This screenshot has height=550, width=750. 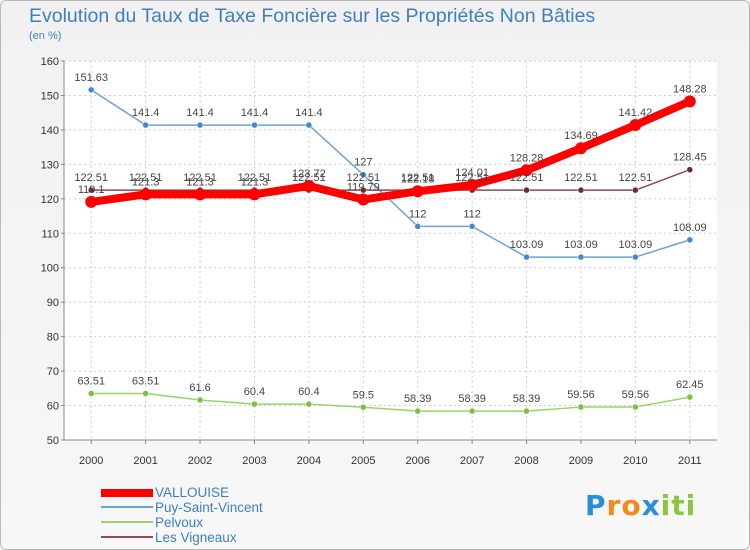 I want to click on data-label-pelvoux: 59.5, so click(x=363, y=395).